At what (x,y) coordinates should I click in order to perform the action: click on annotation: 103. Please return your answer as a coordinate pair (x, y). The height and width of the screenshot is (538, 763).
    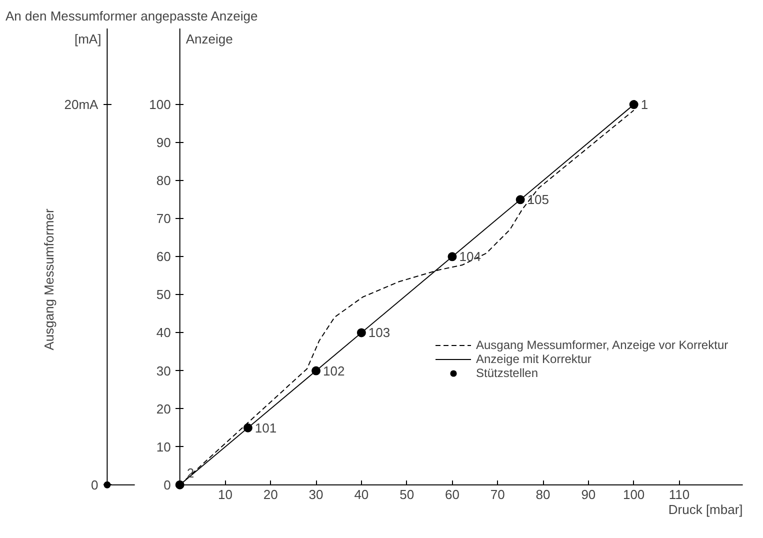
    Looking at the image, I should click on (379, 332).